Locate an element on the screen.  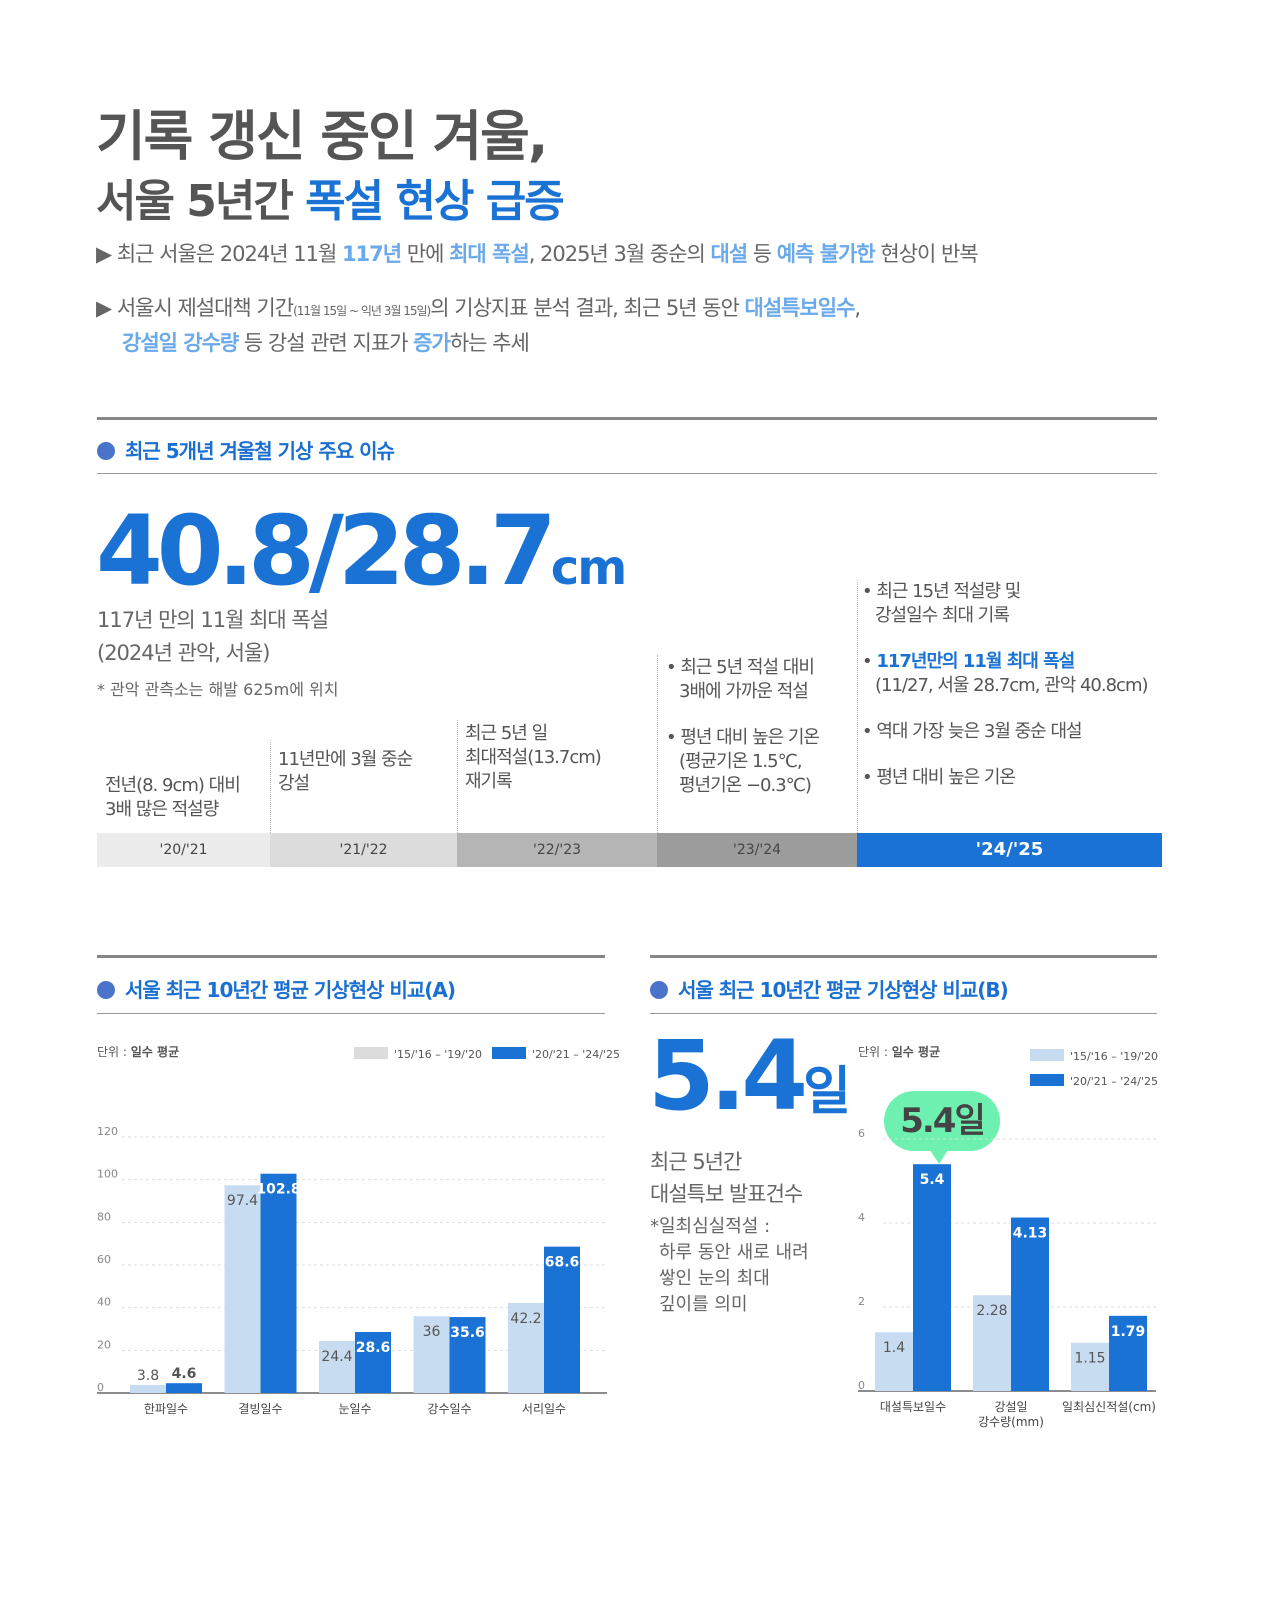
line: 117년만의 11월 최대 폭설 is located at coordinates (975, 661).